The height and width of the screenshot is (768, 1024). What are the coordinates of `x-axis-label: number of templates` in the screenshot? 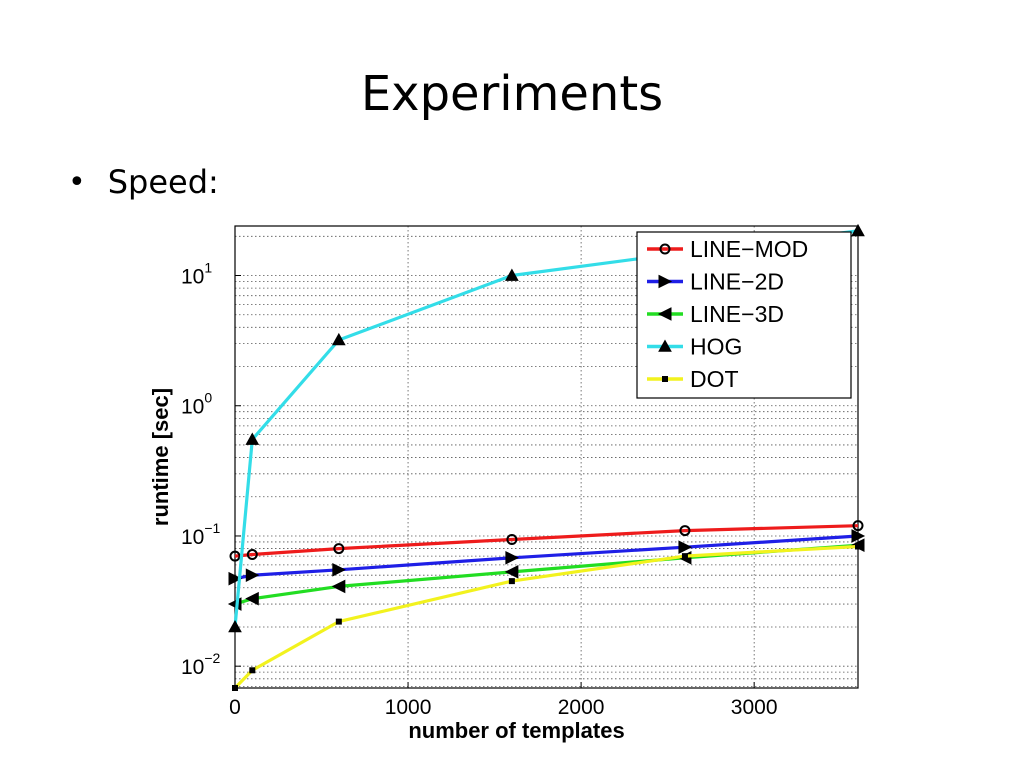 It's located at (516, 730).